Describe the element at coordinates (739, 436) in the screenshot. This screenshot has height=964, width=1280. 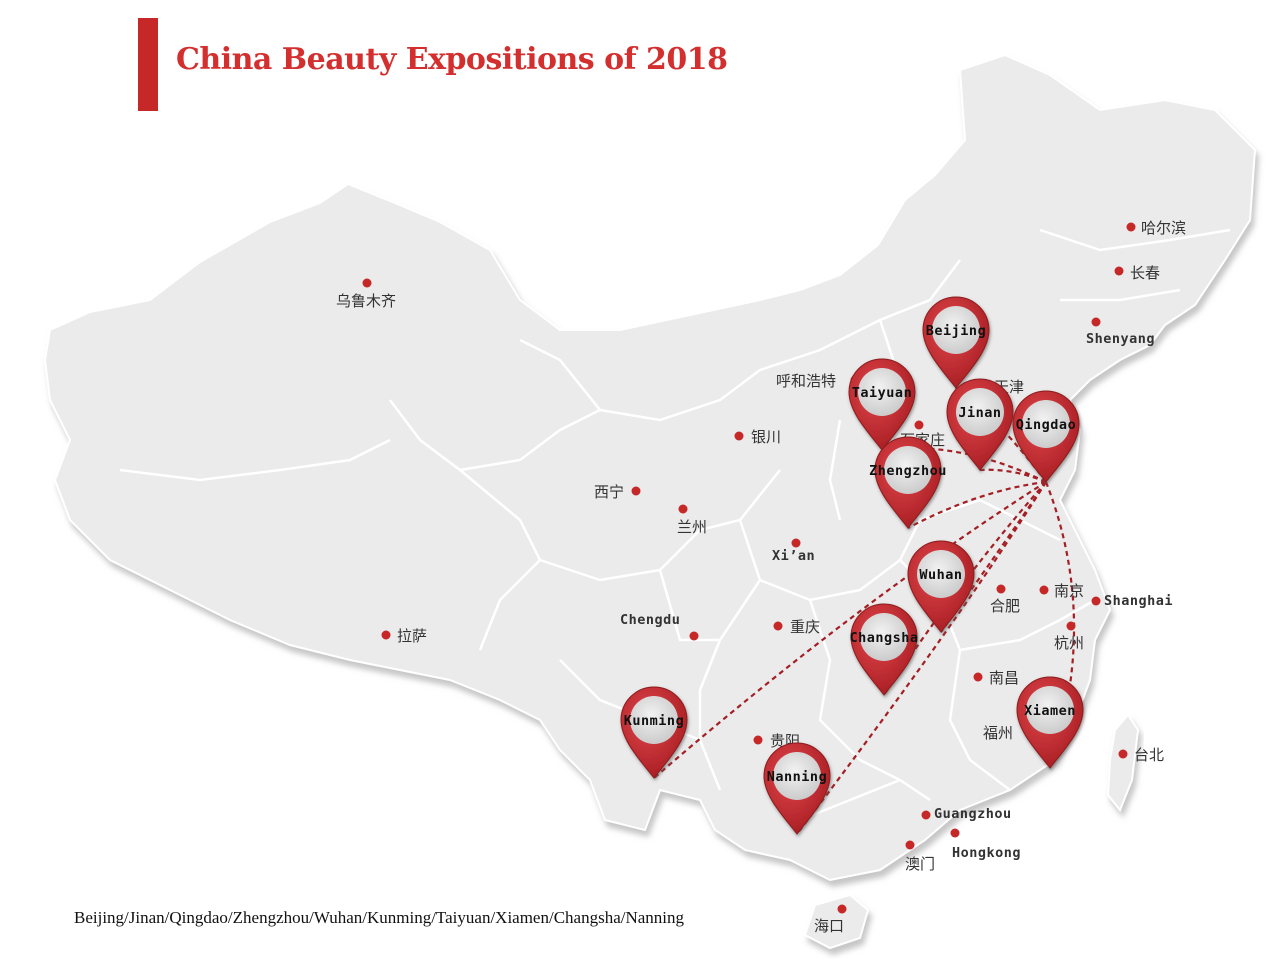
I see `city-dot-yinchuan` at that location.